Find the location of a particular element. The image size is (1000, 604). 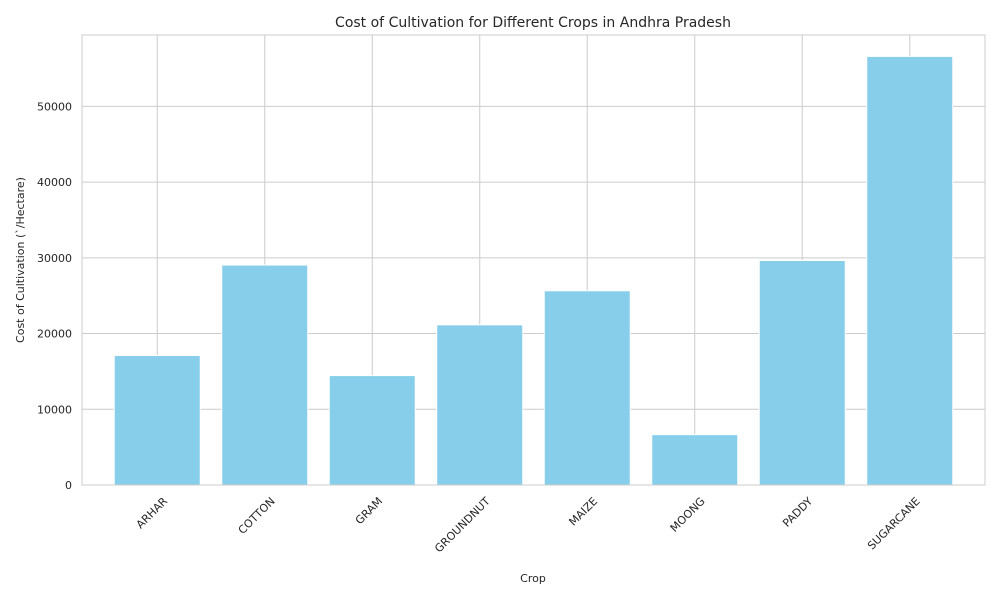

bar-groundnut is located at coordinates (480, 405).